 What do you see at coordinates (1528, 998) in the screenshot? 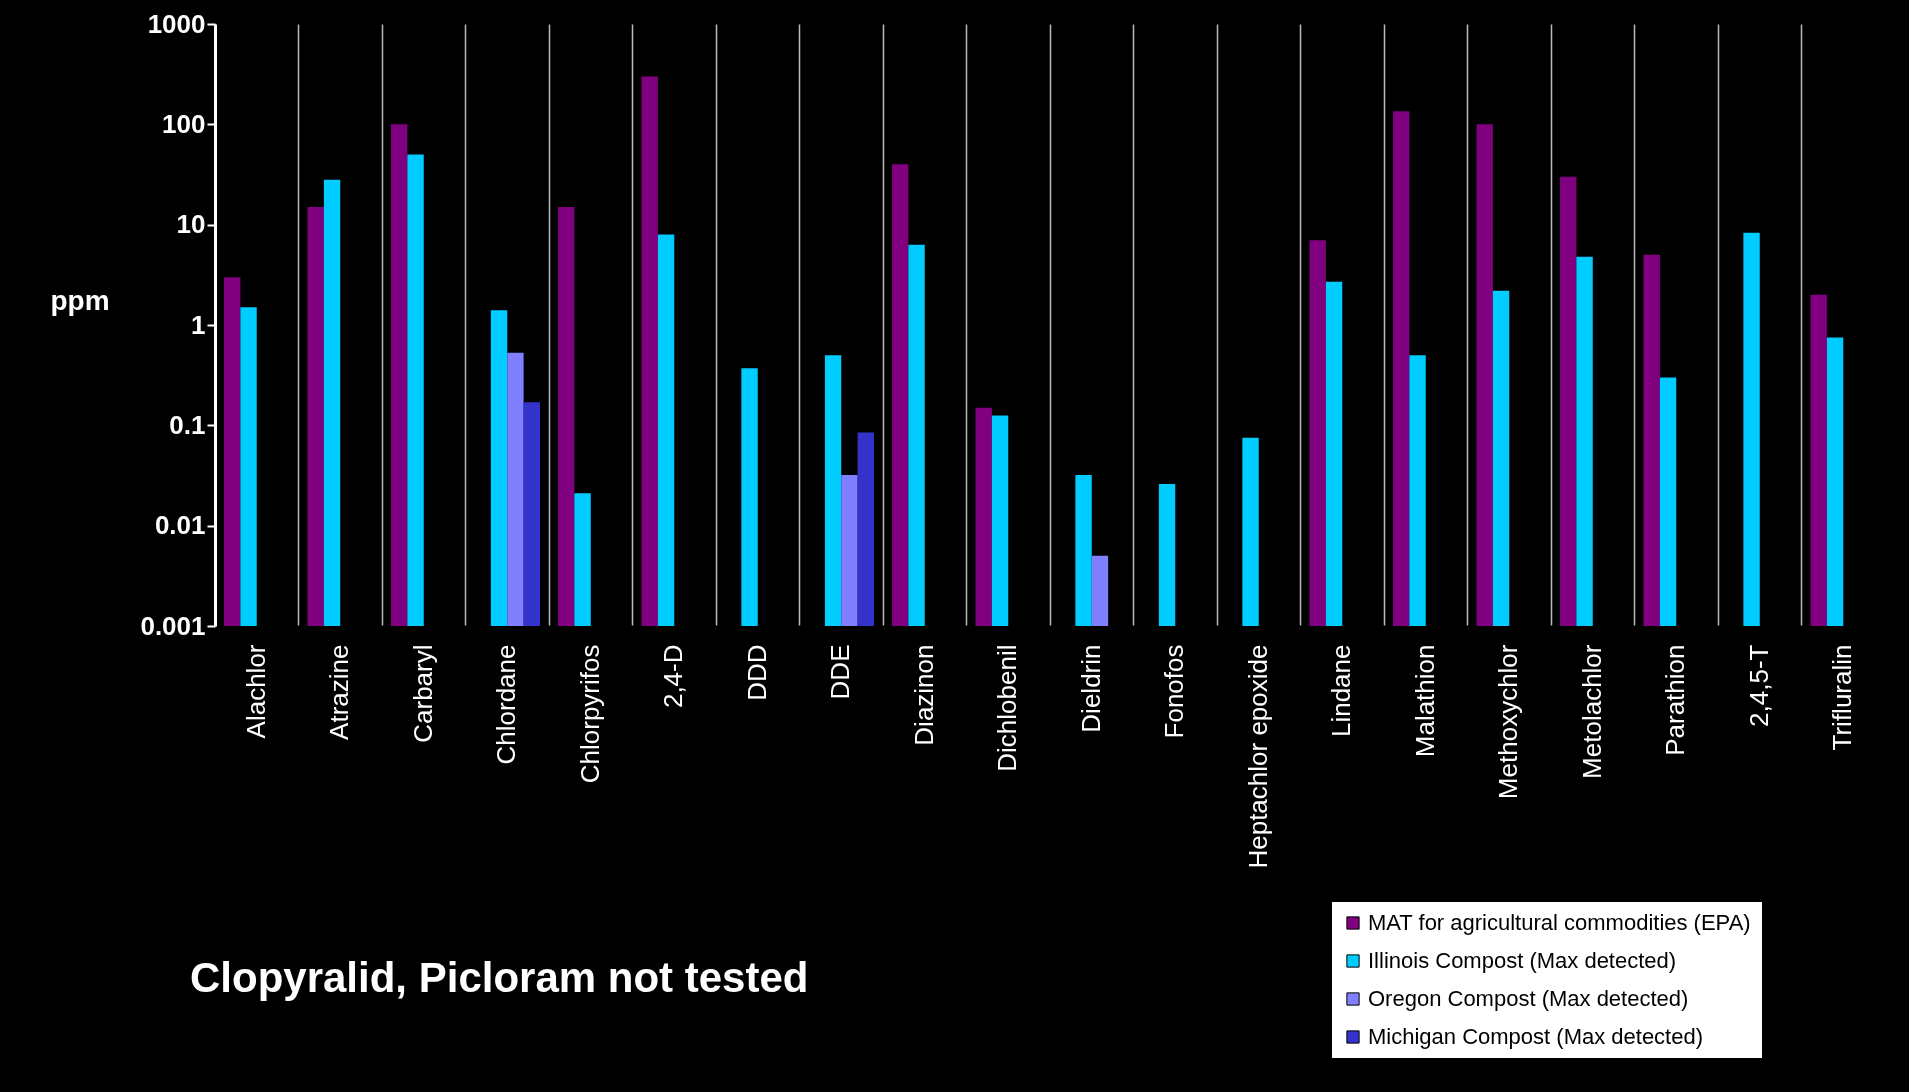
I see `legend-label: Oregon Compost (Max detected)` at bounding box center [1528, 998].